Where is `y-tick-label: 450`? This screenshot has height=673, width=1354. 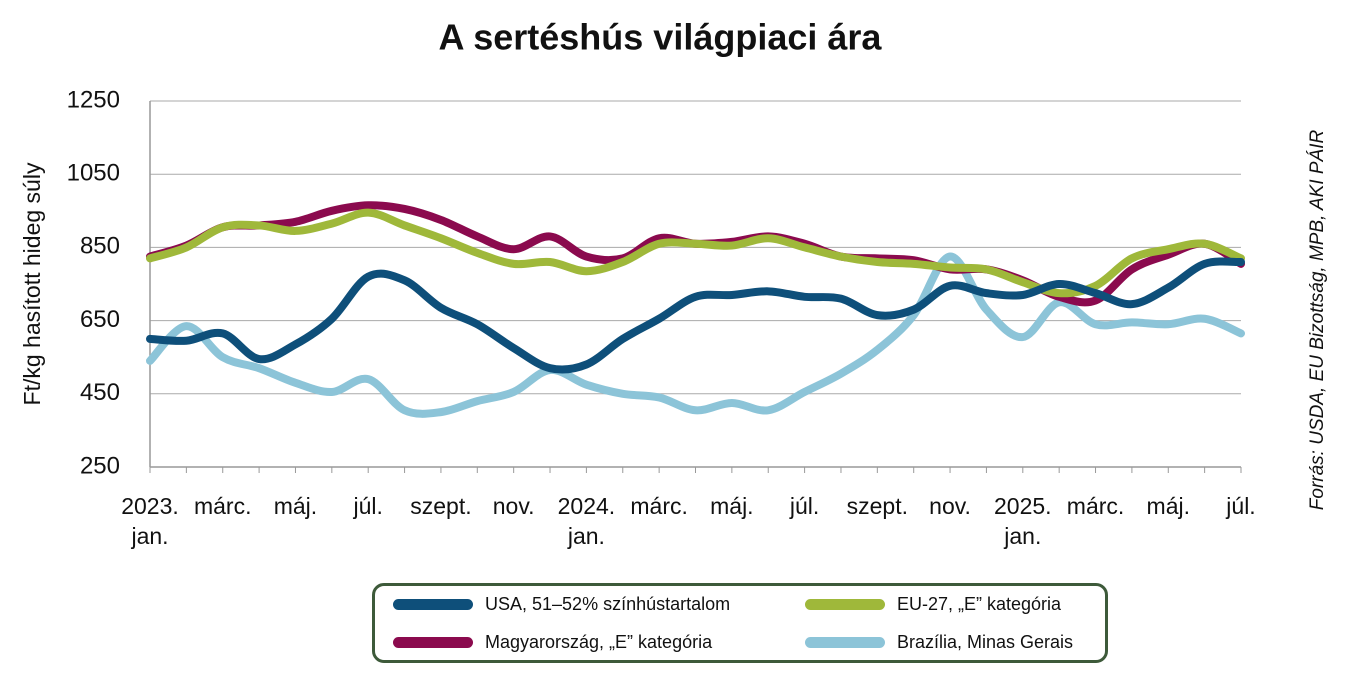
y-tick-label: 450 is located at coordinates (100, 392).